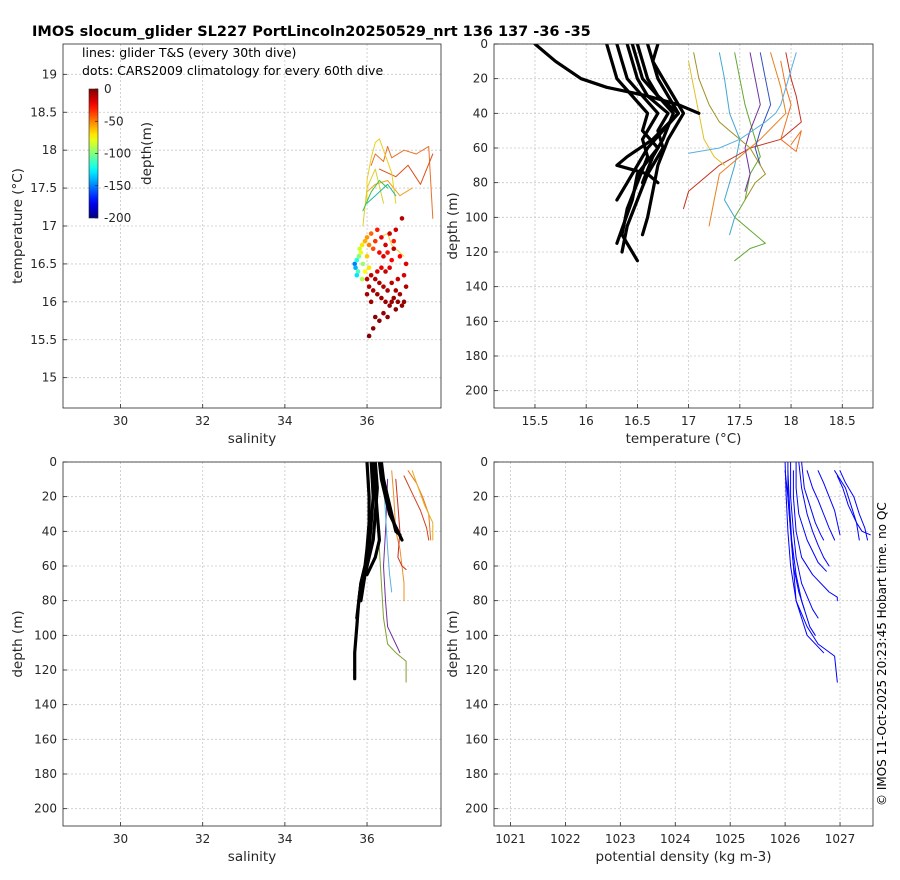 The height and width of the screenshot is (880, 900). What do you see at coordinates (842, 421) in the screenshot?
I see `x-tick-label: 18.5` at bounding box center [842, 421].